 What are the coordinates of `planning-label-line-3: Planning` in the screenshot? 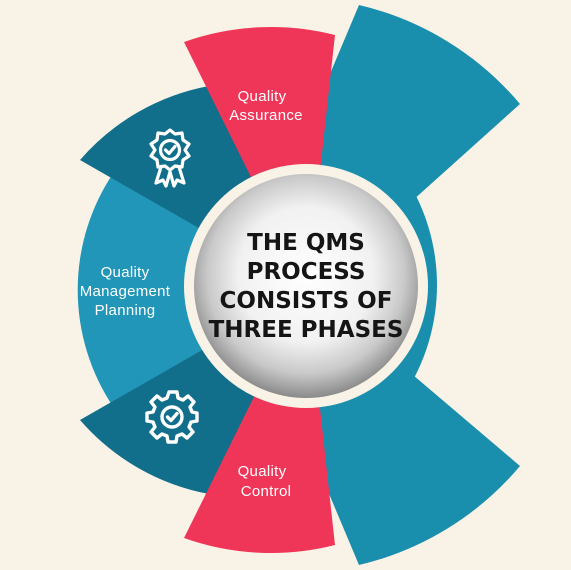 It's located at (125, 310).